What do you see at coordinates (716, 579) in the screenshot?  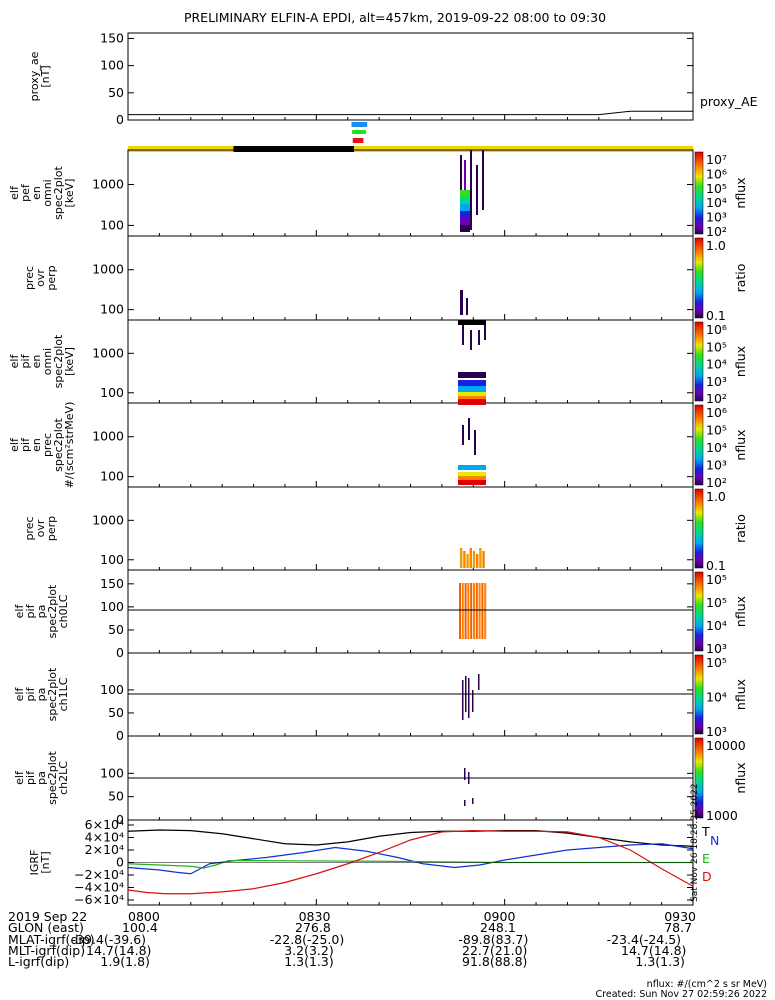 I see `ztick-label-elf_pif_pa_ch0-0: 10⁵` at bounding box center [716, 579].